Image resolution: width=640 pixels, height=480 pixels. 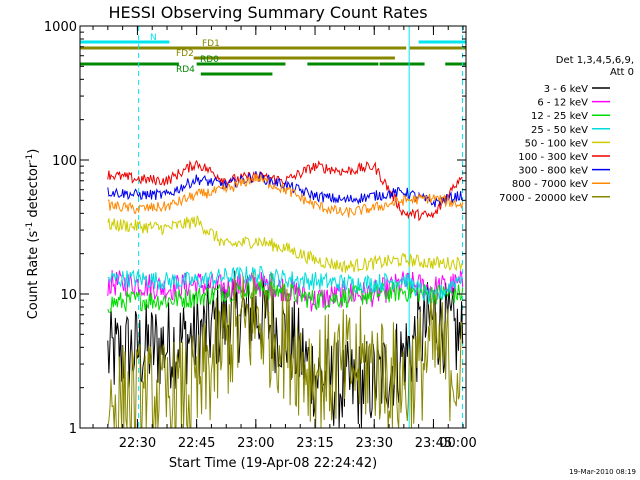 What do you see at coordinates (595, 60) in the screenshot?
I see `legend-header: Det 1,3,4,5,6,9,` at bounding box center [595, 60].